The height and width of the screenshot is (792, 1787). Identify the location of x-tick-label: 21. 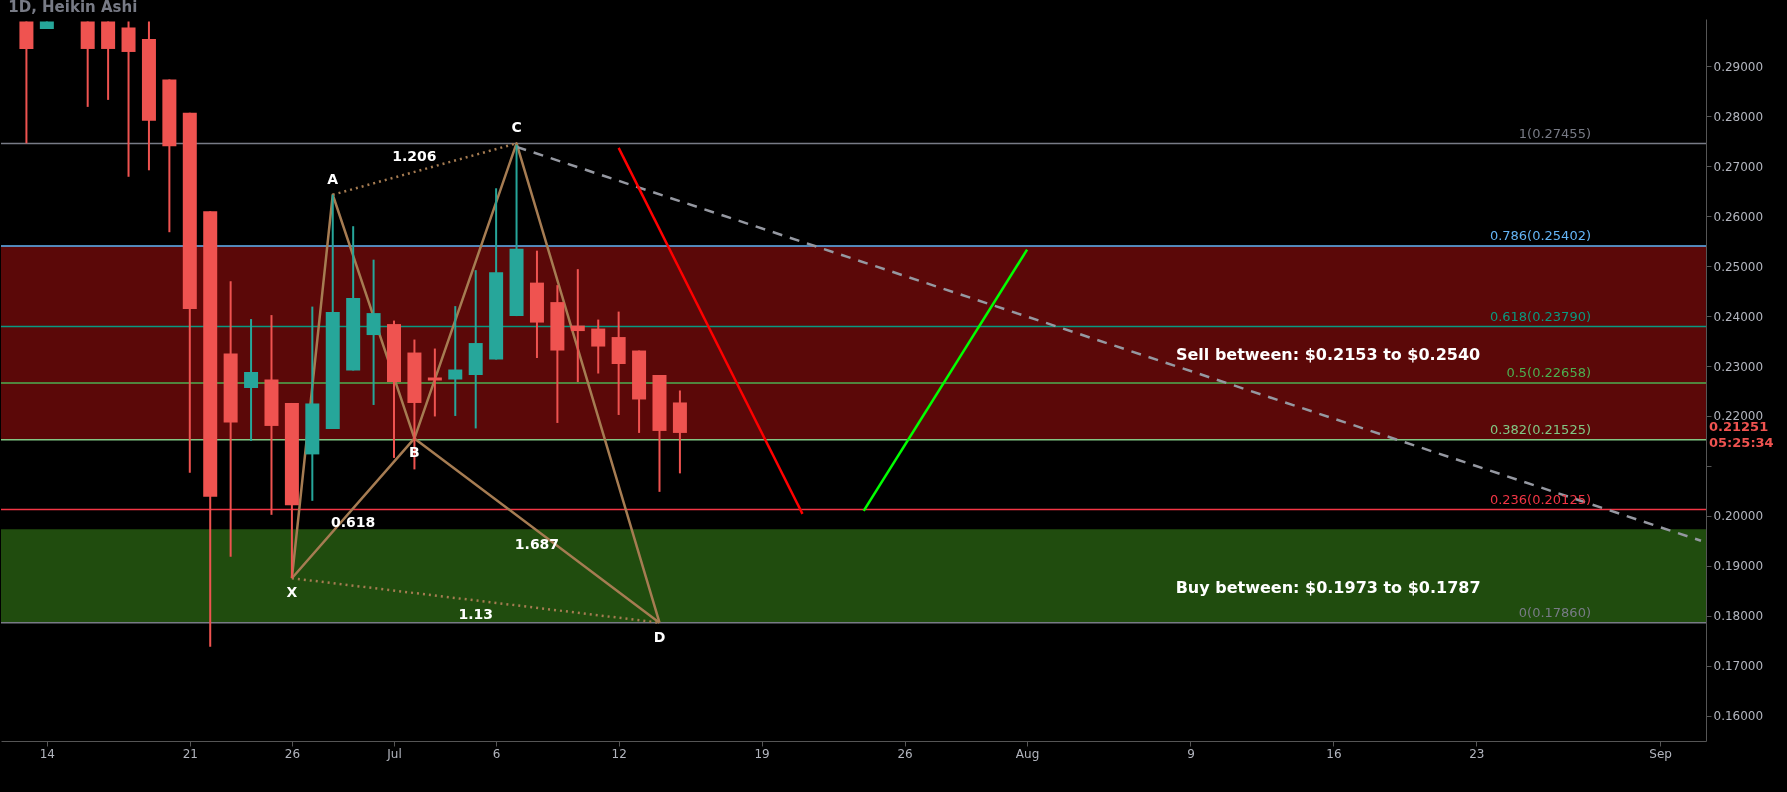
(190, 753).